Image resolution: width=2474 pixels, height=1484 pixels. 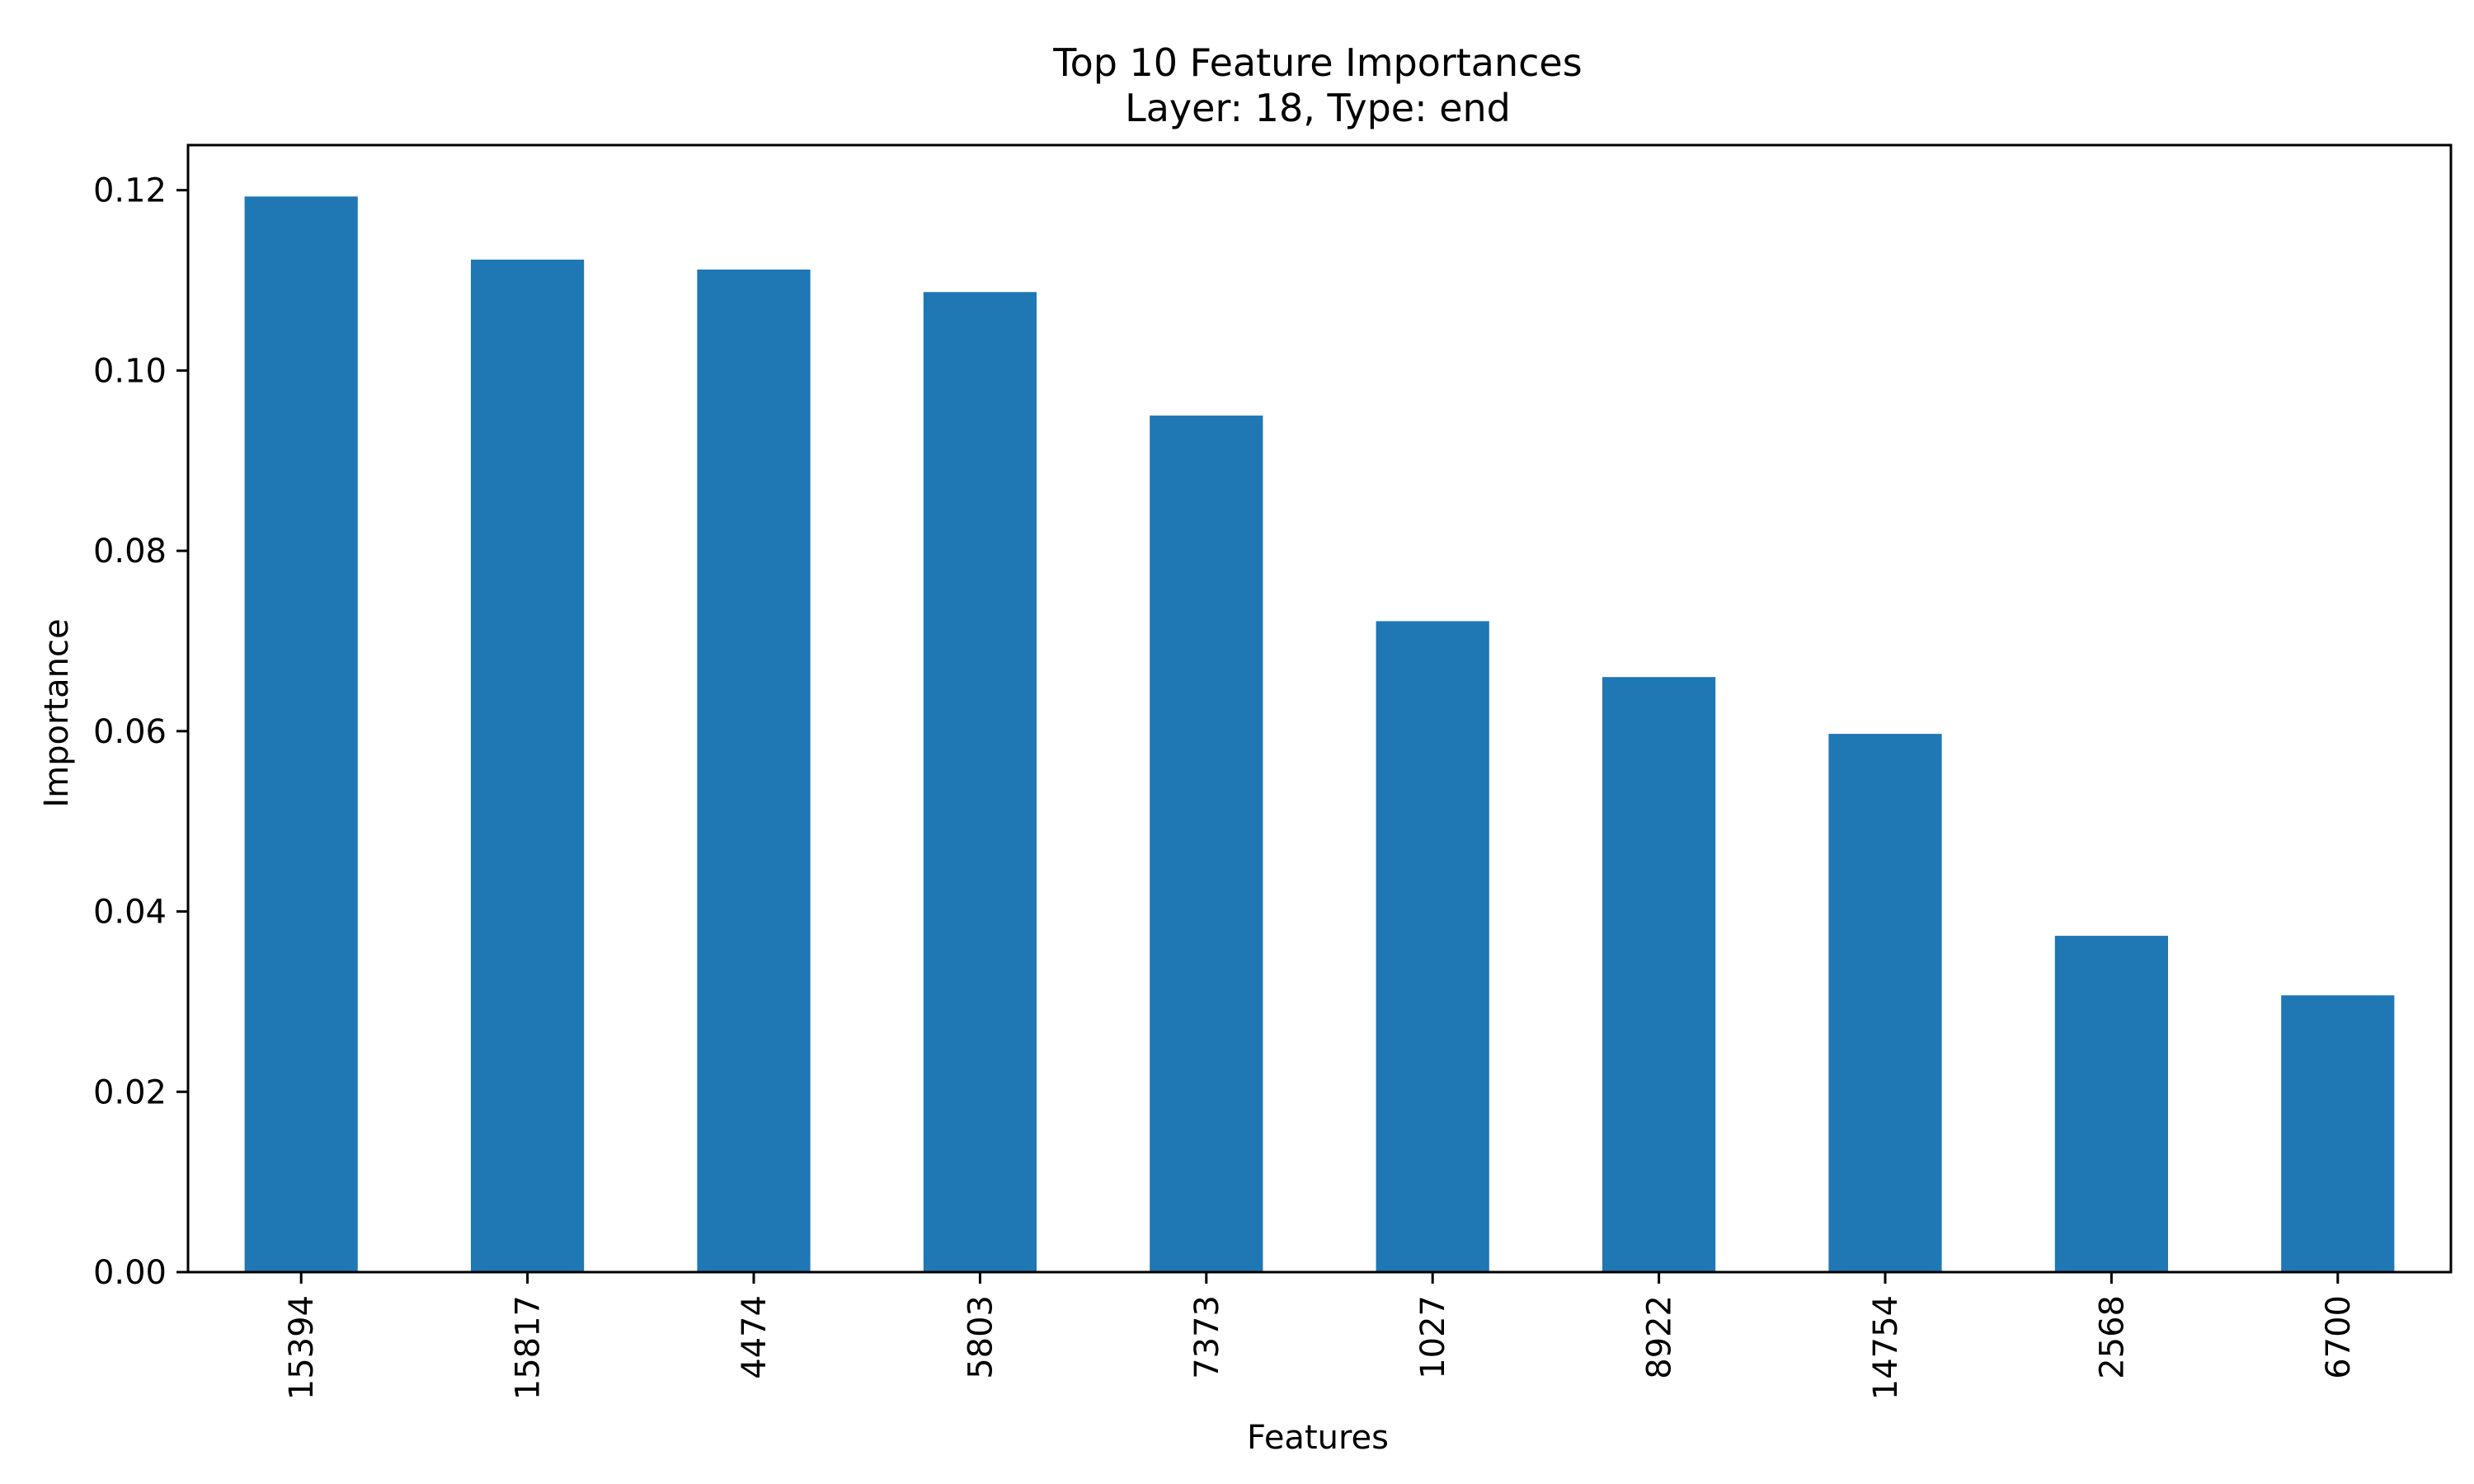 What do you see at coordinates (1318, 1438) in the screenshot?
I see `x-axis-label: Features` at bounding box center [1318, 1438].